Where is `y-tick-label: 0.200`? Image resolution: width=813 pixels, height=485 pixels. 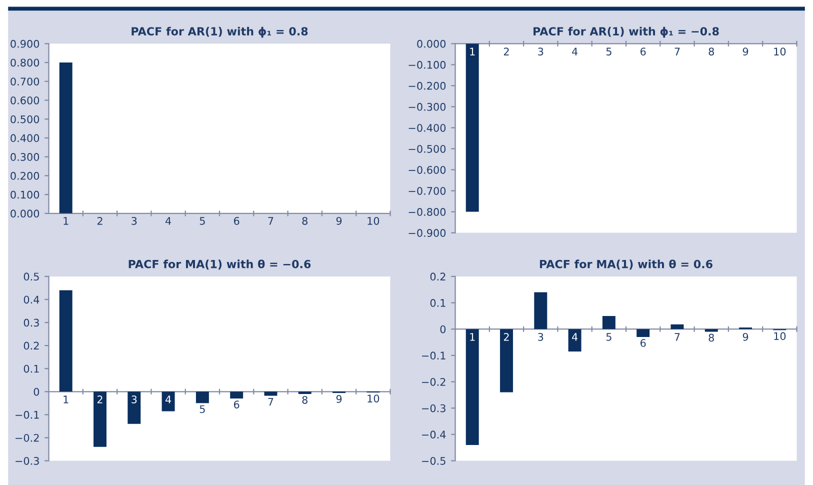
y-tick-label: 0.200 is located at coordinates (25, 176).